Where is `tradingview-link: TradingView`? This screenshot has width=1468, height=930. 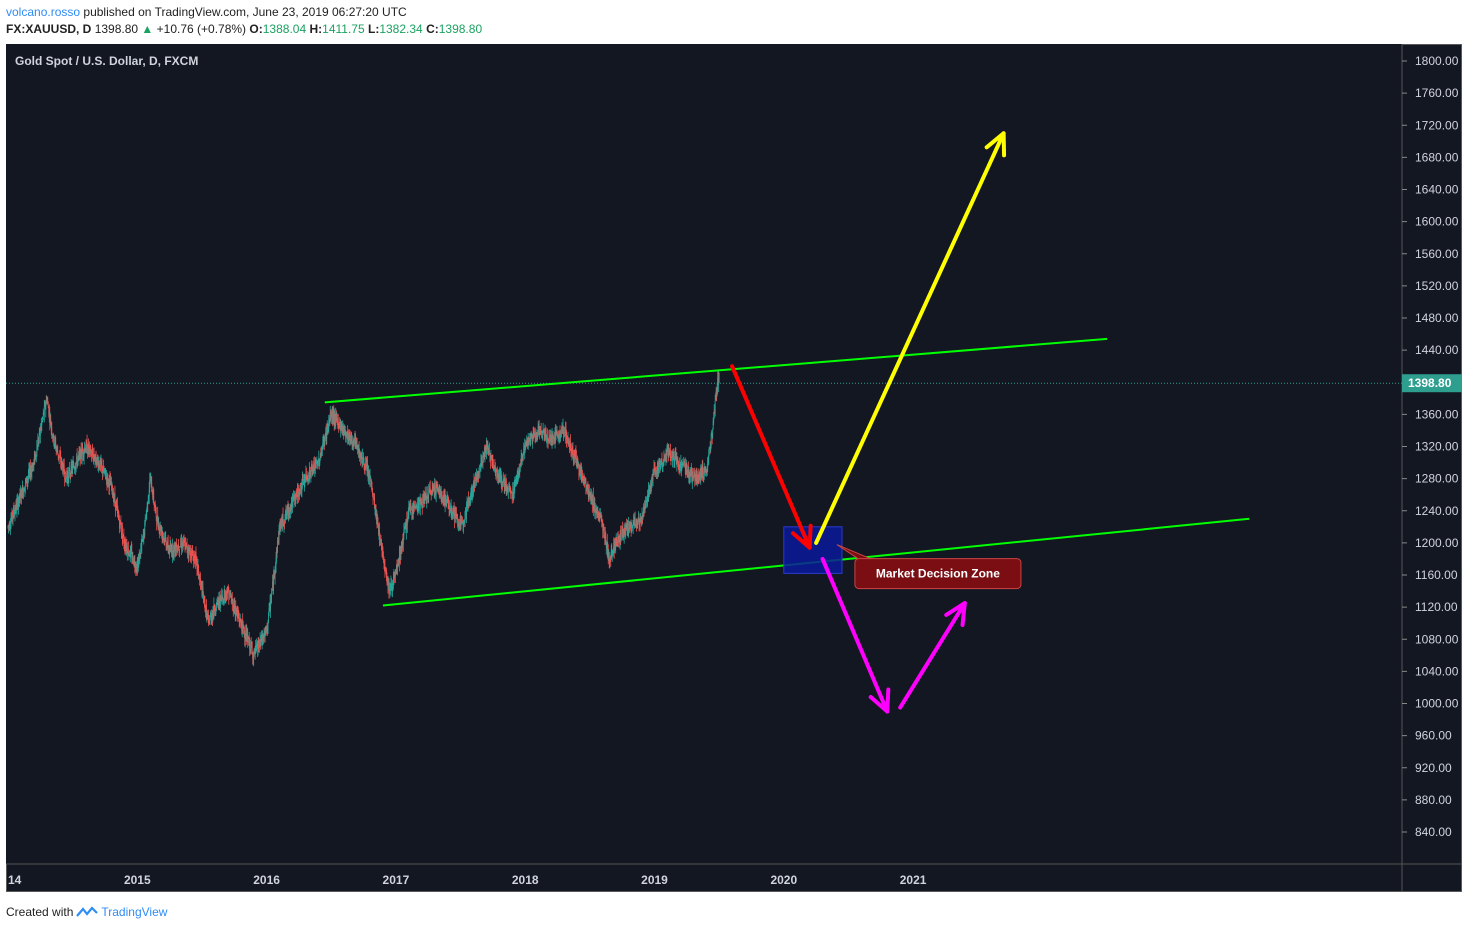
tradingview-link: TradingView is located at coordinates (134, 912).